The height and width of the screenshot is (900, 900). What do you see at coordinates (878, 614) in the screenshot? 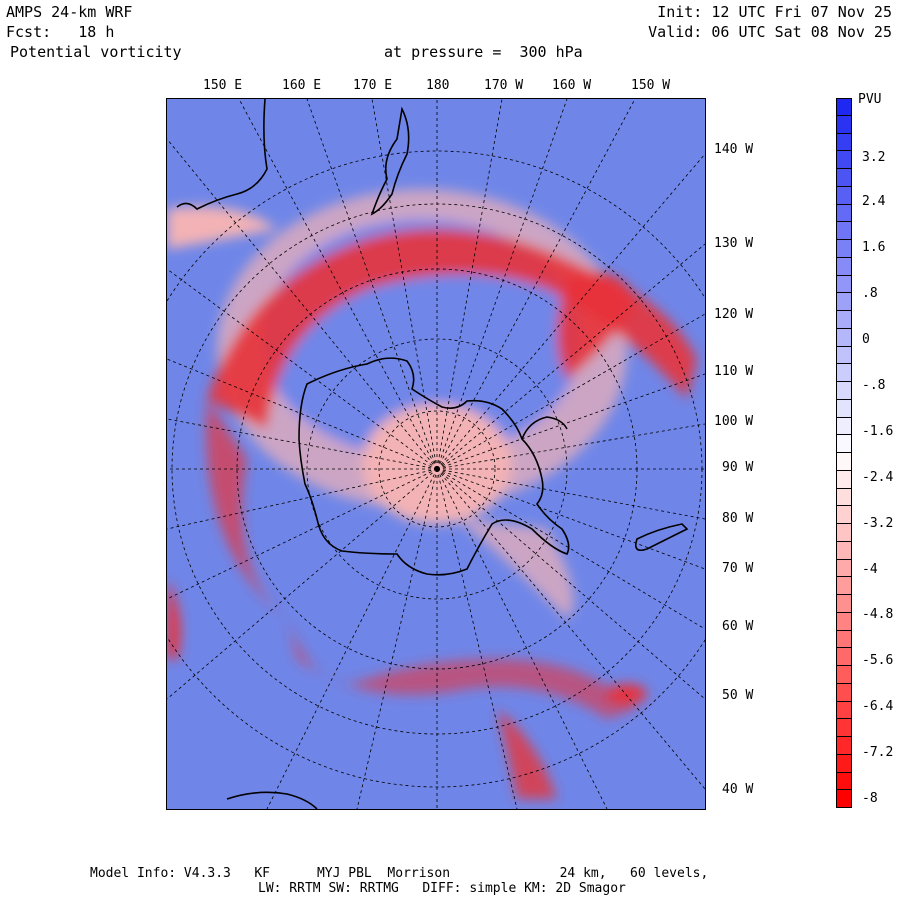
I see `colorbar-tick-label: -4.8` at bounding box center [878, 614].